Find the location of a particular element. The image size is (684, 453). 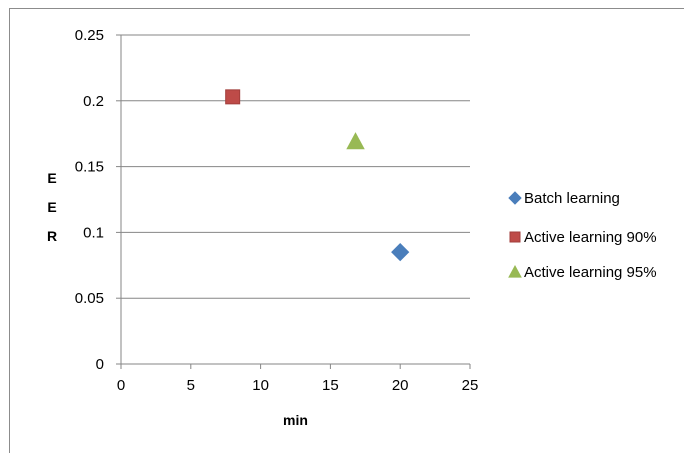

y-tick-label: 0.1 is located at coordinates (93, 232).